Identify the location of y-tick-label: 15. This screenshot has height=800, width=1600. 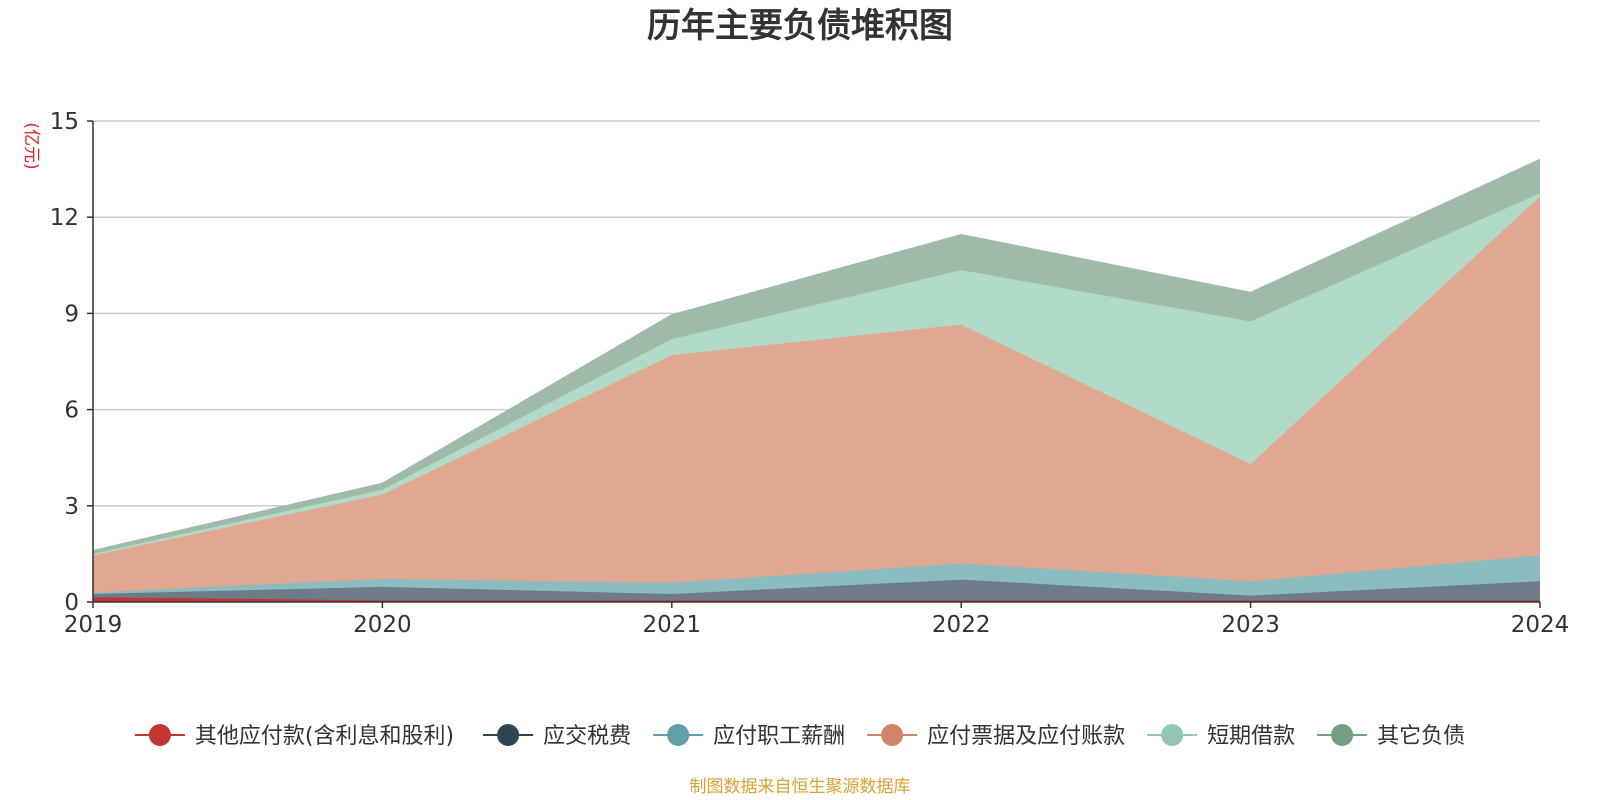
(64, 122).